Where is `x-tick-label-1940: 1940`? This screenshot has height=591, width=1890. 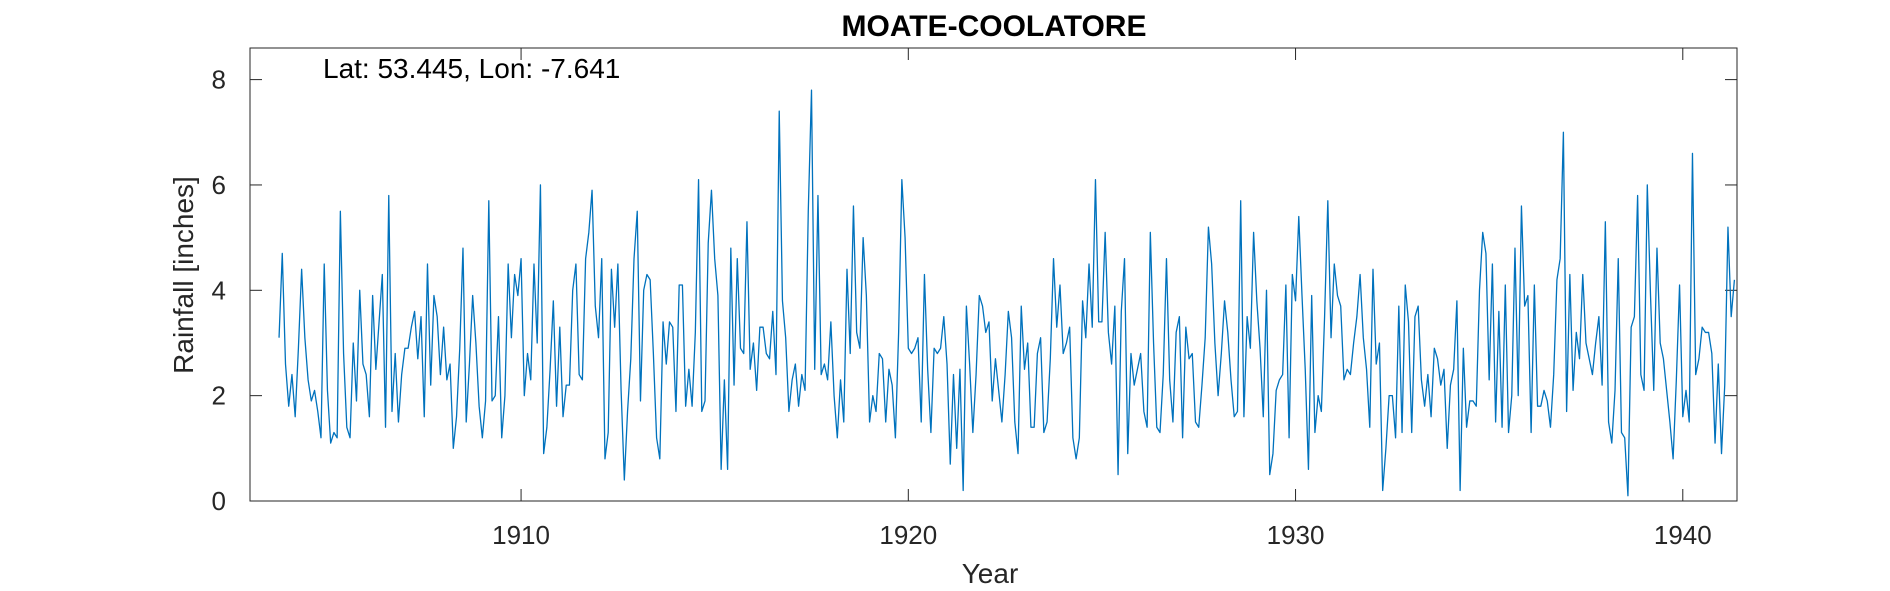 x-tick-label-1940: 1940 is located at coordinates (1683, 535).